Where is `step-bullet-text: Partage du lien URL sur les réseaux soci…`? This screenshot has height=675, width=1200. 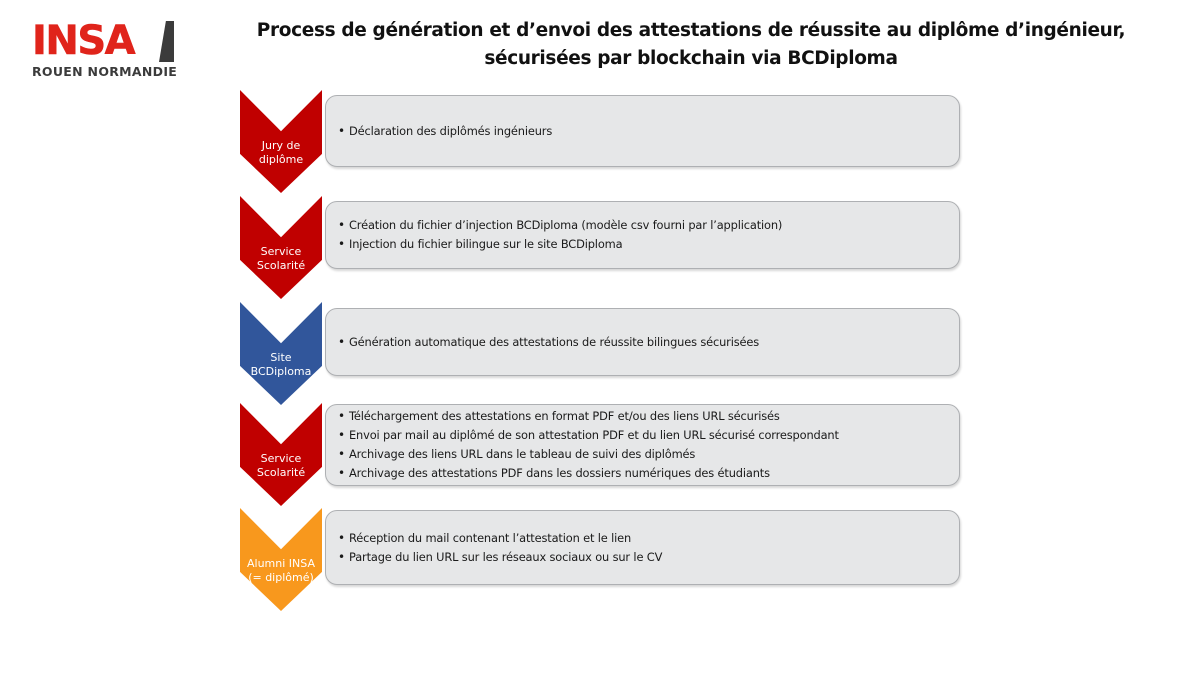
step-bullet-text: Partage du lien URL sur les réseaux soci… is located at coordinates (506, 556).